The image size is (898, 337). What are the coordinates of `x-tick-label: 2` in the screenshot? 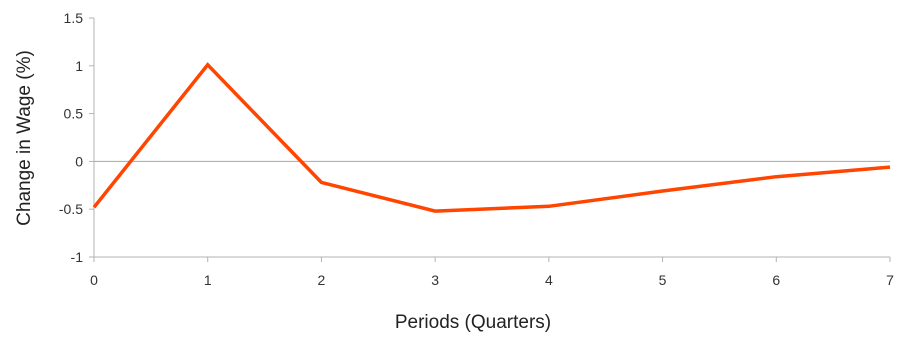 It's located at (322, 280).